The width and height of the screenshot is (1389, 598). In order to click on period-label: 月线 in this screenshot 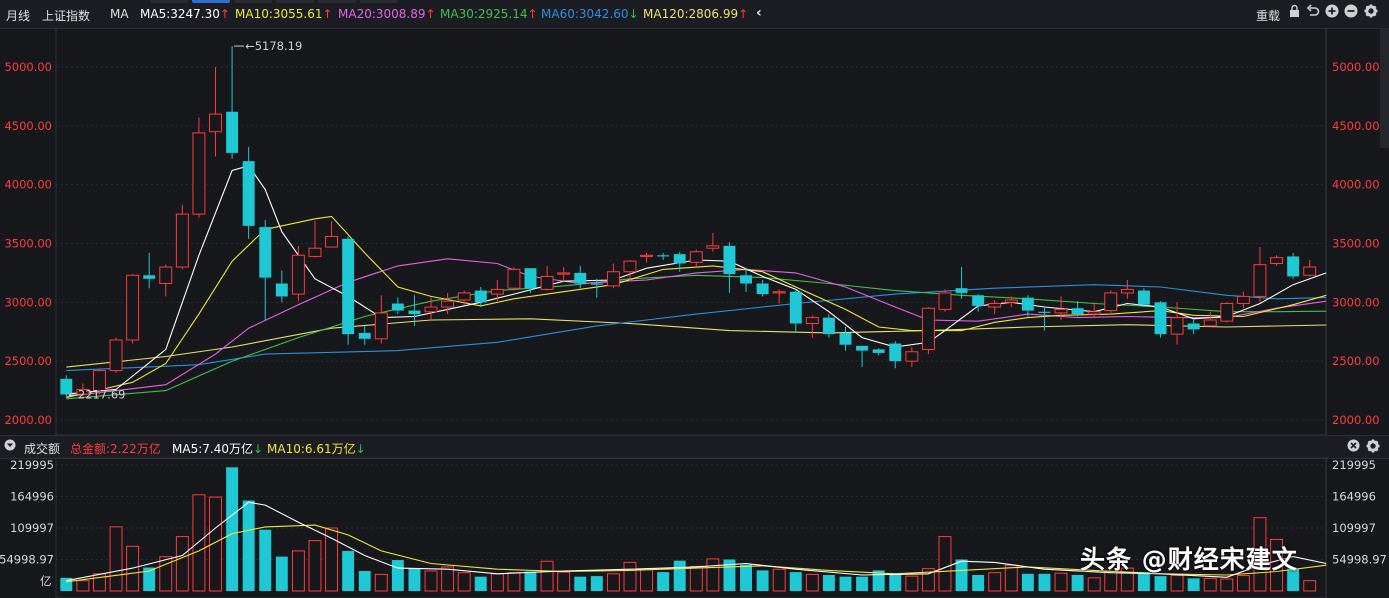, I will do `click(18, 16)`.